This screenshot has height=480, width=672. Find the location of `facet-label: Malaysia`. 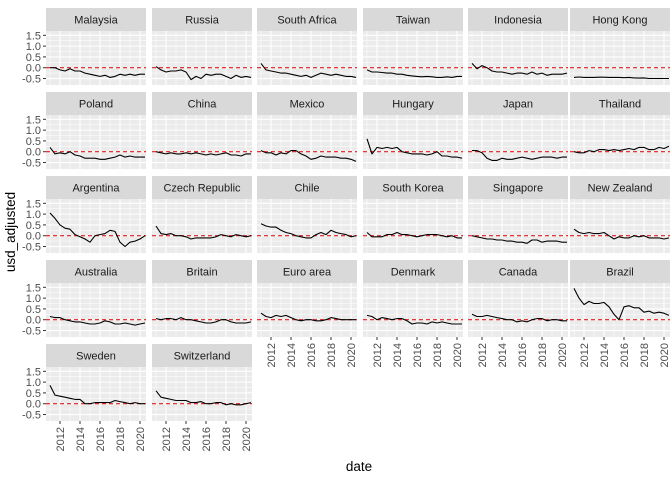

facet-label: Malaysia is located at coordinates (96, 21).